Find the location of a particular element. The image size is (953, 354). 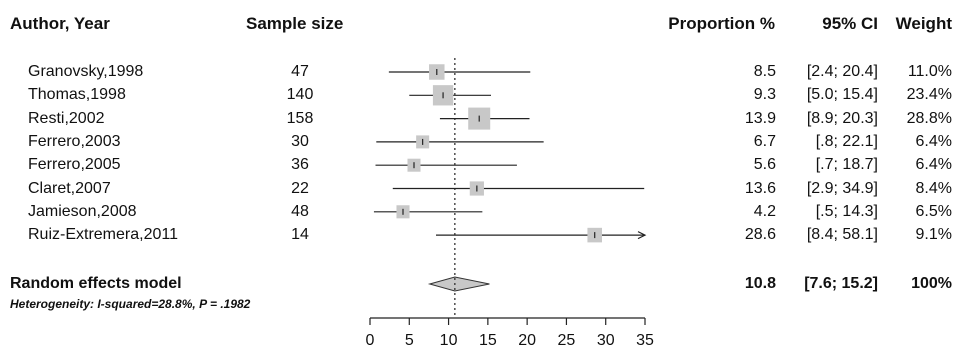

study-weight: 23.4% is located at coordinates (929, 95).